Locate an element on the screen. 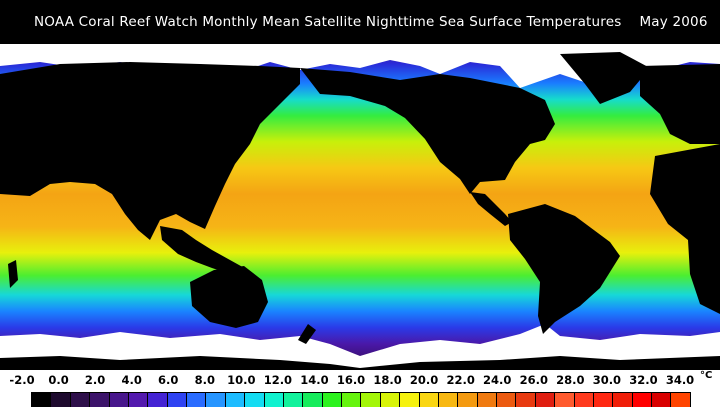 Image resolution: width=720 pixels, height=411 pixels. temperature-colorbar is located at coordinates (361, 399).